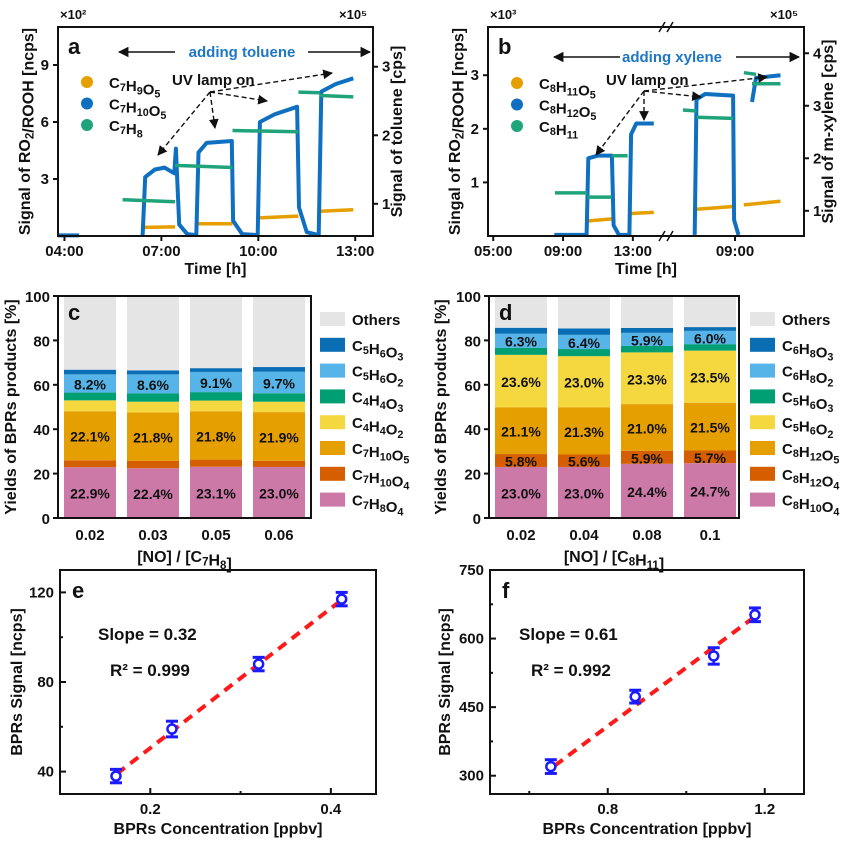 Image resolution: width=848 pixels, height=847 pixels. What do you see at coordinates (584, 462) in the screenshot?
I see `bar-value-label: 5.6%` at bounding box center [584, 462].